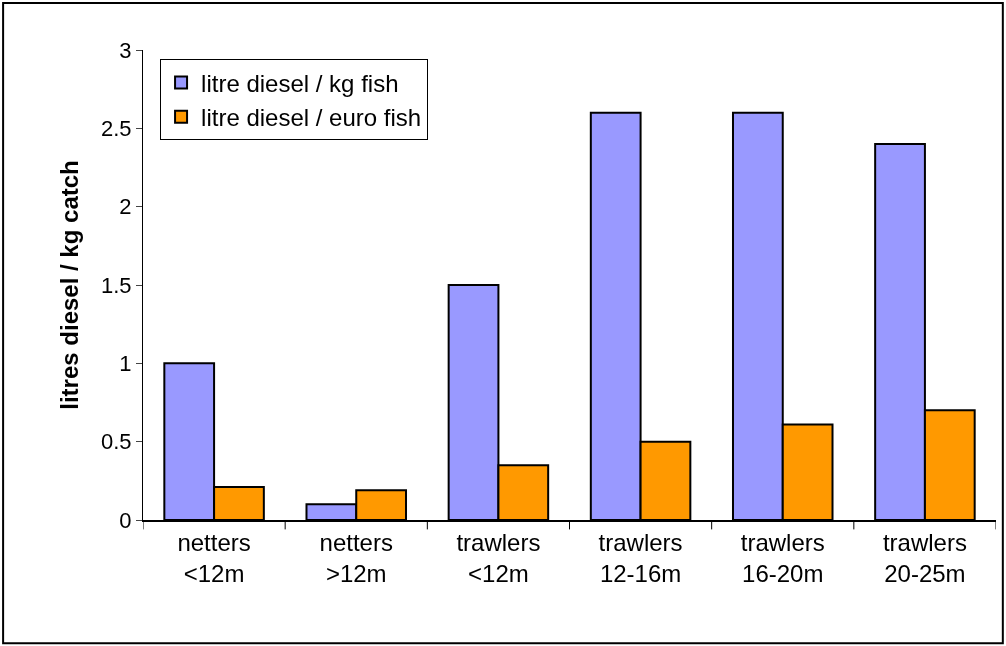  Describe the element at coordinates (782, 557) in the screenshot. I see `x-tick-label: trawlers 16-20m` at that location.